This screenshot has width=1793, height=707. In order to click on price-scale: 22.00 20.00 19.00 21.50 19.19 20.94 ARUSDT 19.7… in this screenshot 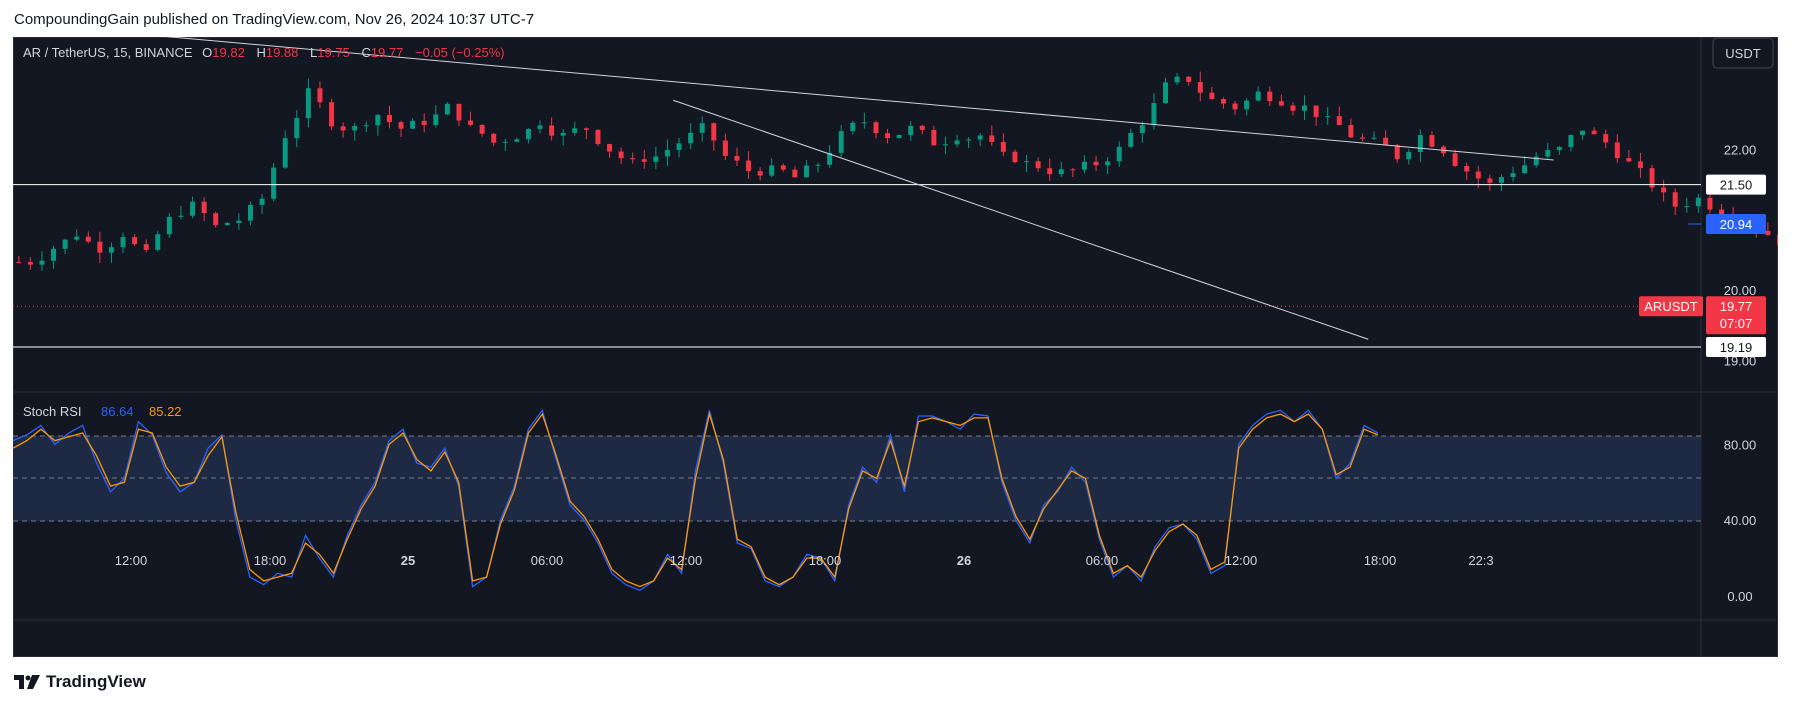, I will do `click(1702, 373)`.